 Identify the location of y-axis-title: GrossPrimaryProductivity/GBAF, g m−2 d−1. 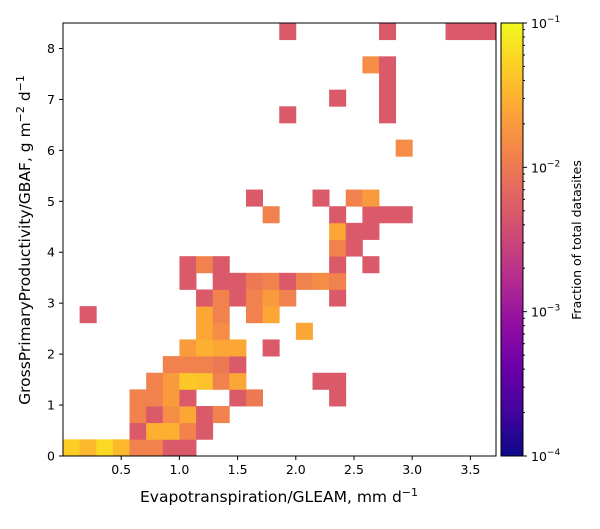
(24, 240).